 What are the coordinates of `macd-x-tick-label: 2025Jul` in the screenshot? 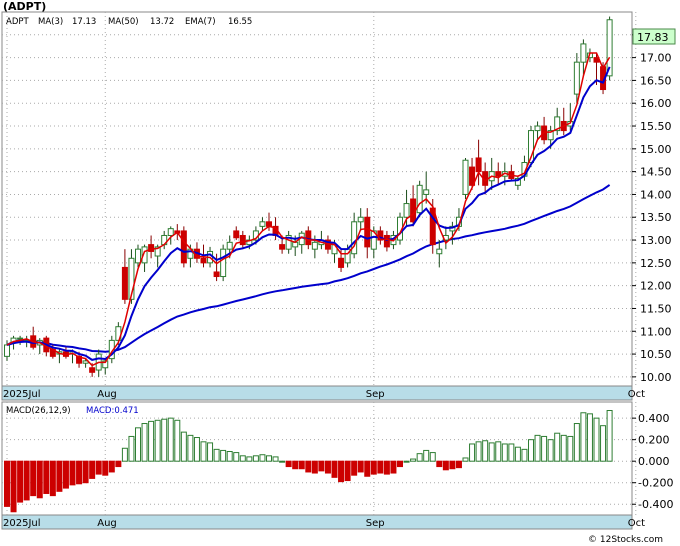 It's located at (22, 523).